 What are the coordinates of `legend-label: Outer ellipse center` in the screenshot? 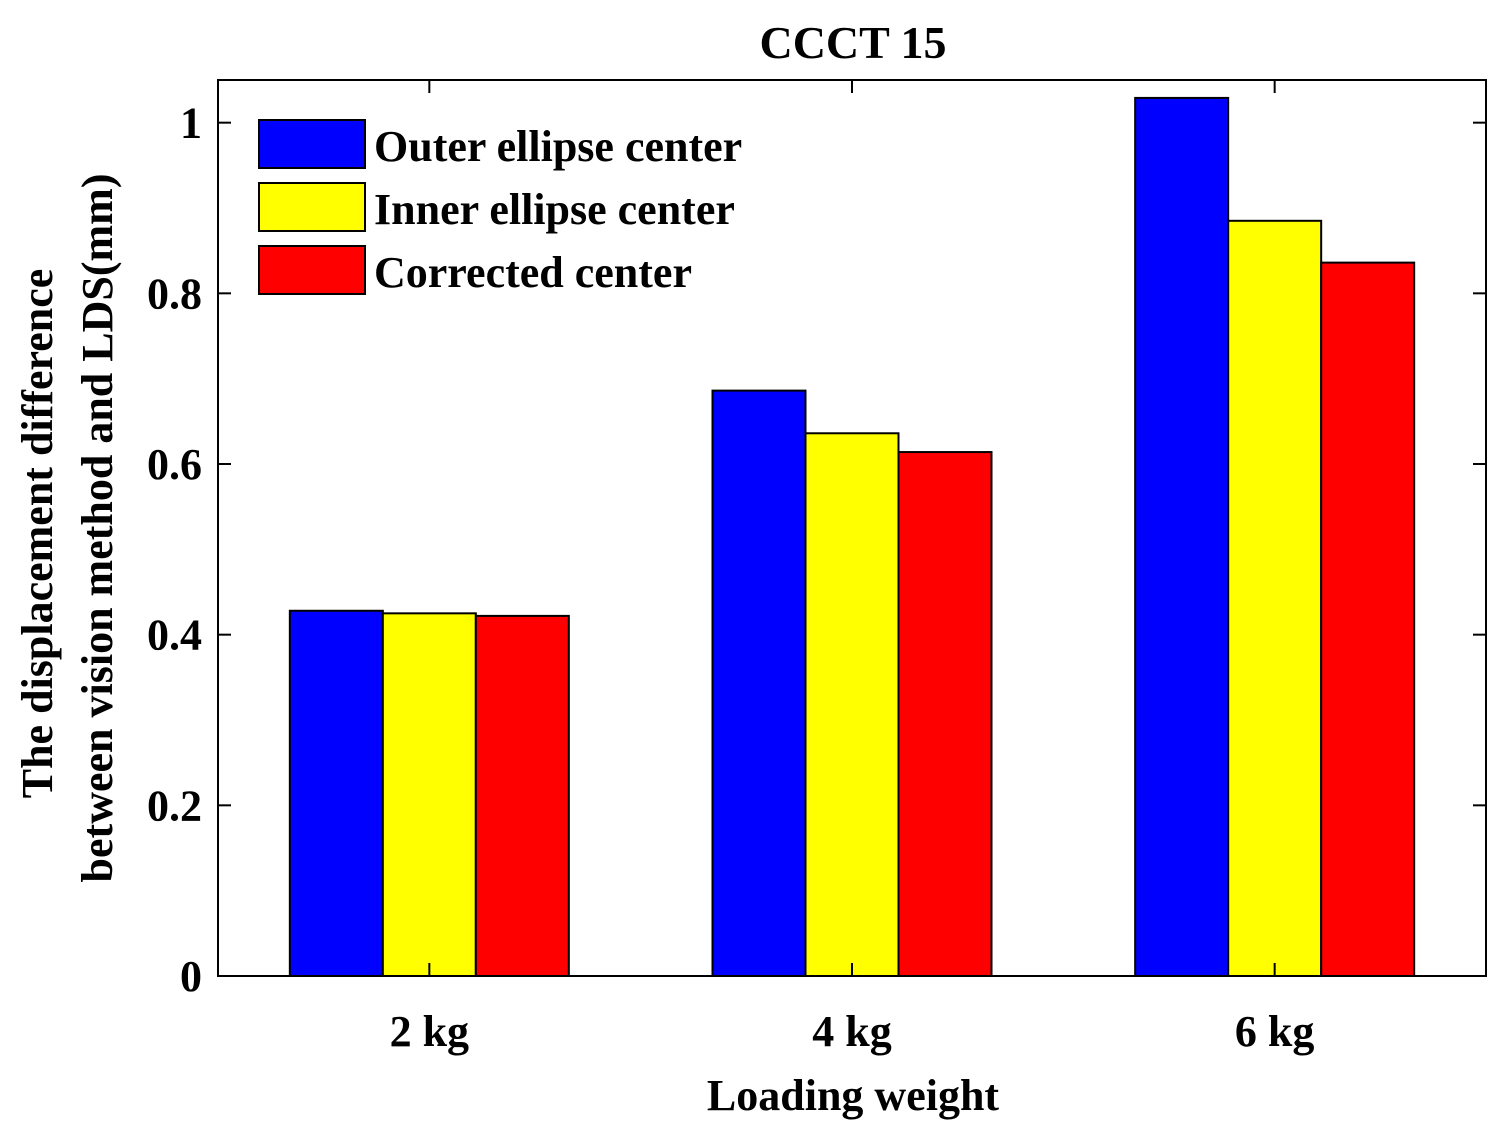 It's located at (558, 146).